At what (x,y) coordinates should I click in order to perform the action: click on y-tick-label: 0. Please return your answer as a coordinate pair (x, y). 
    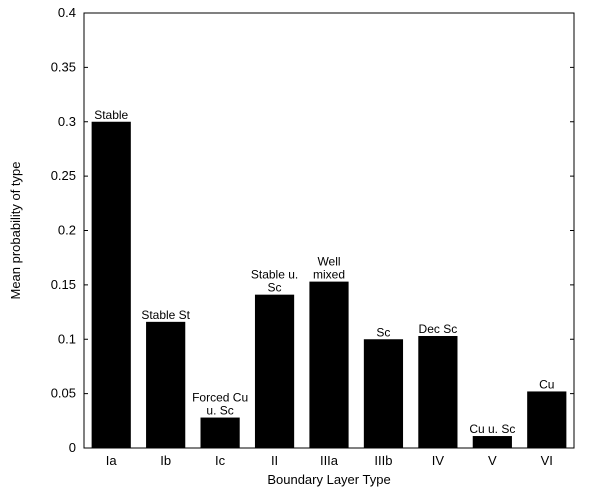
    Looking at the image, I should click on (72, 447).